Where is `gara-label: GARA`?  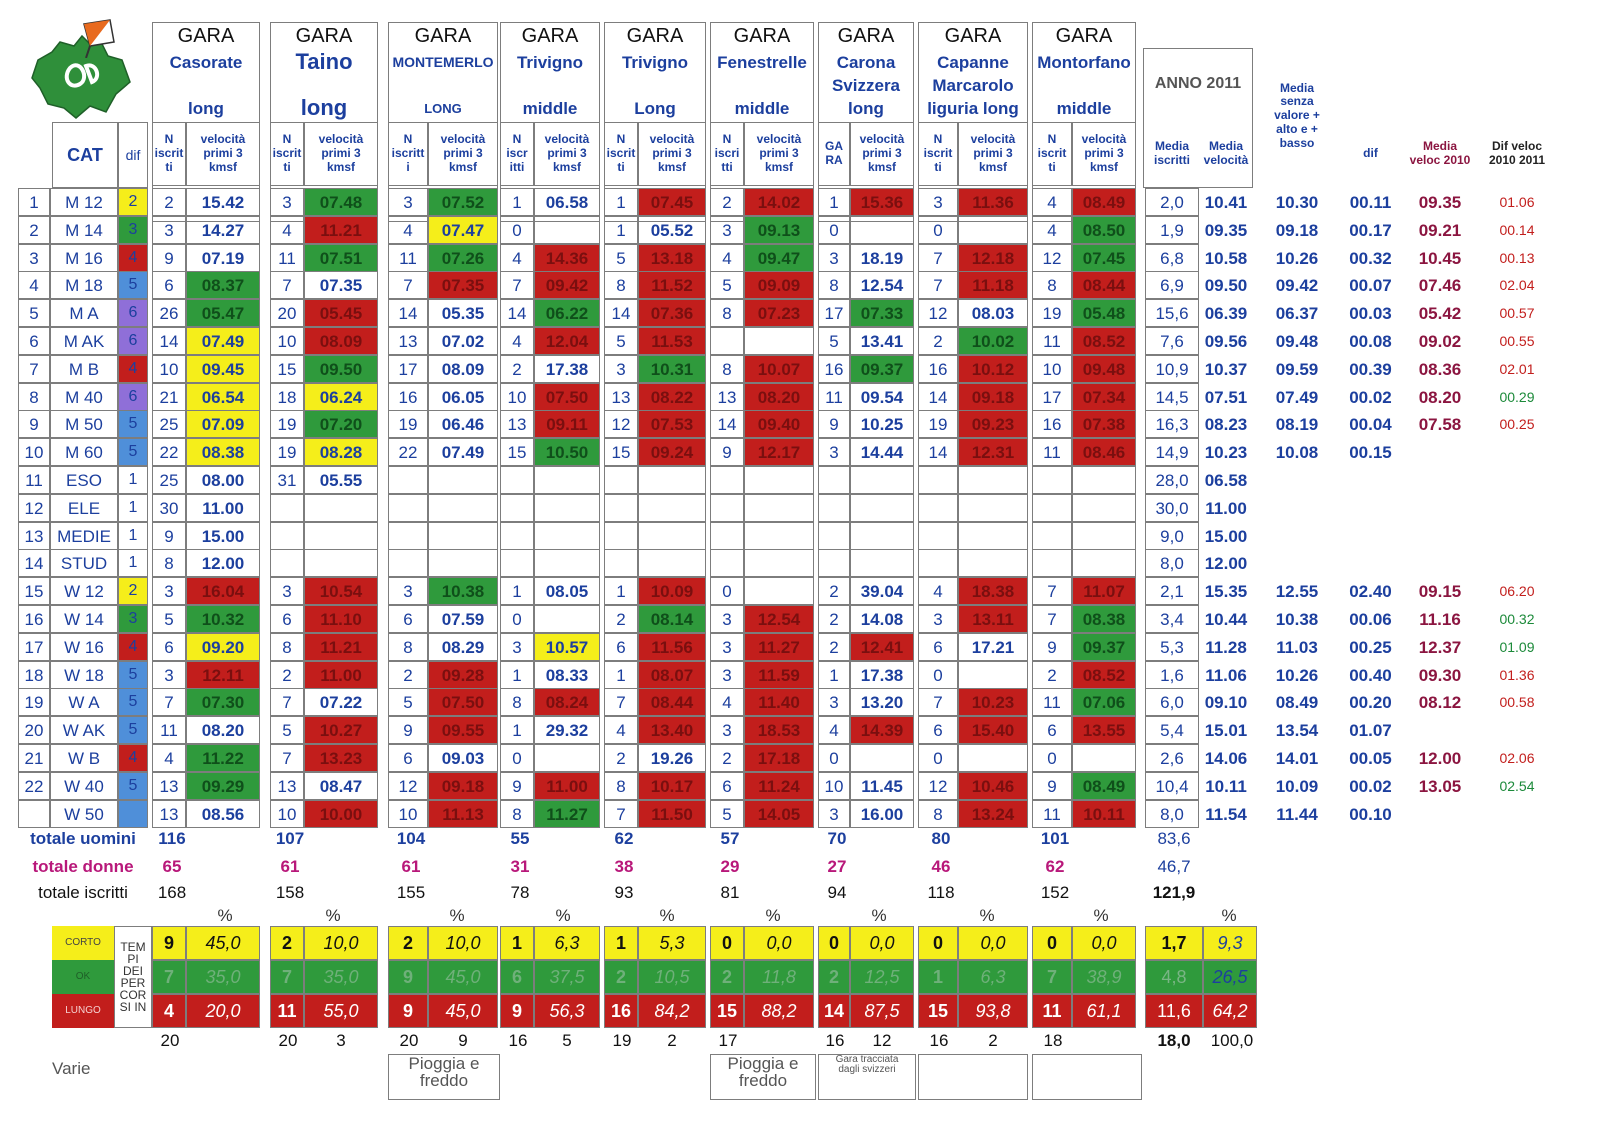
gara-label: GARA is located at coordinates (866, 36).